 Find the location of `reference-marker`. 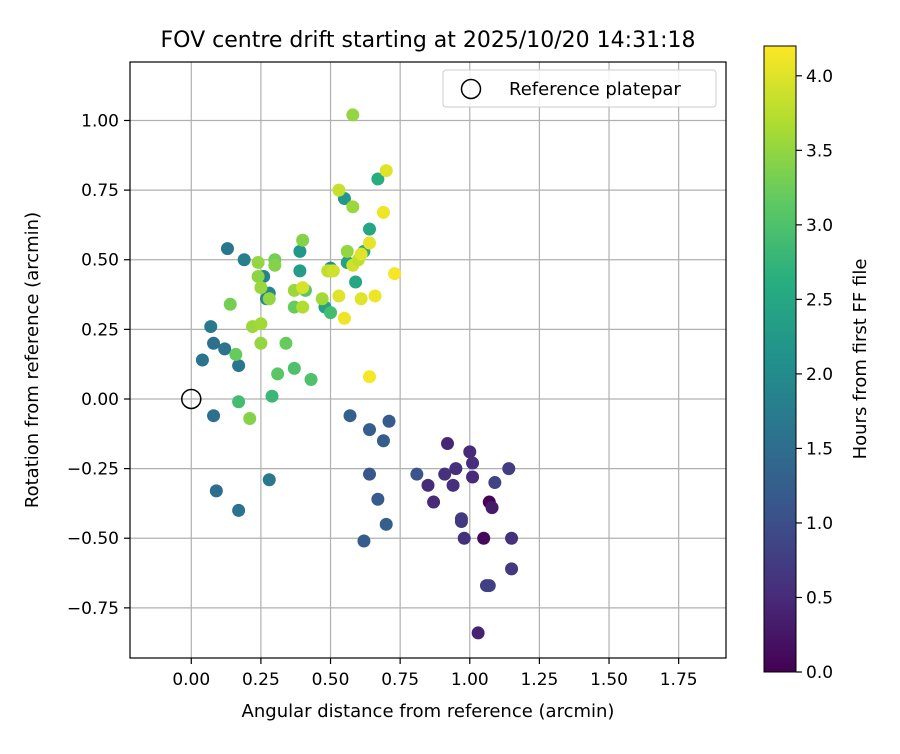

reference-marker is located at coordinates (191, 399).